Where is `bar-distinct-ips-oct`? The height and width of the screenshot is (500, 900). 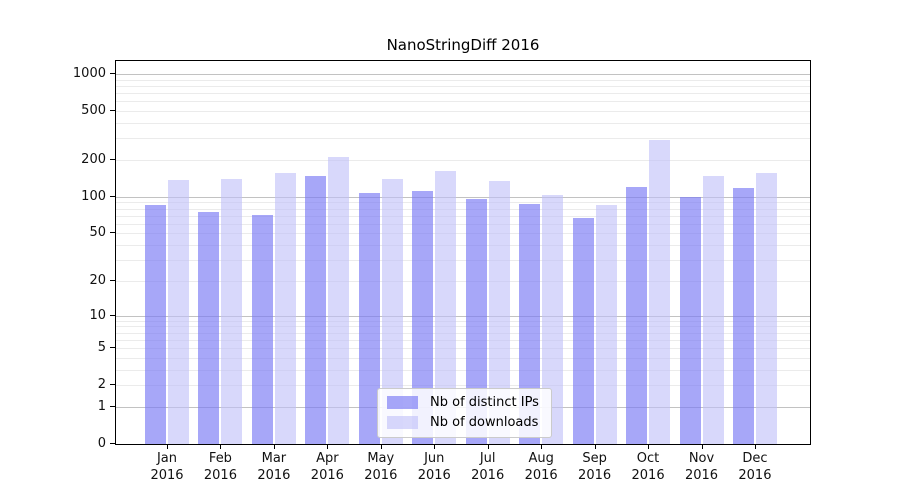
bar-distinct-ips-oct is located at coordinates (637, 315).